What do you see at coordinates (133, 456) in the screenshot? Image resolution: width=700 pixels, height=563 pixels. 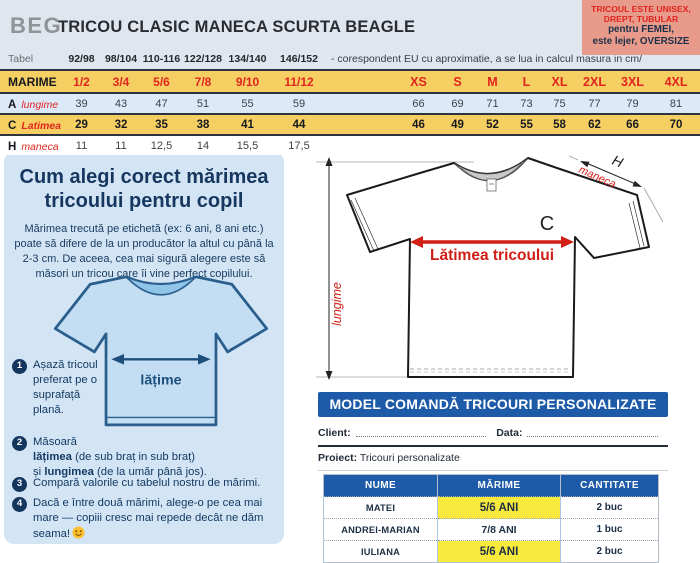 I see `step-text-segment: (de sub braț in sub braț)` at bounding box center [133, 456].